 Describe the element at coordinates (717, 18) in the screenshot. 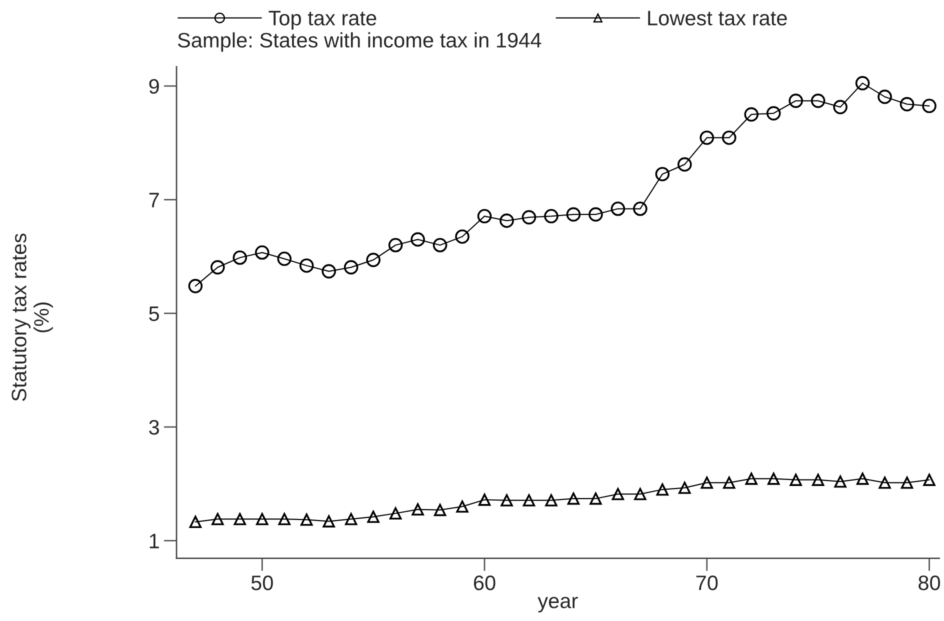

I see `legend-label: Lowest tax rate` at that location.